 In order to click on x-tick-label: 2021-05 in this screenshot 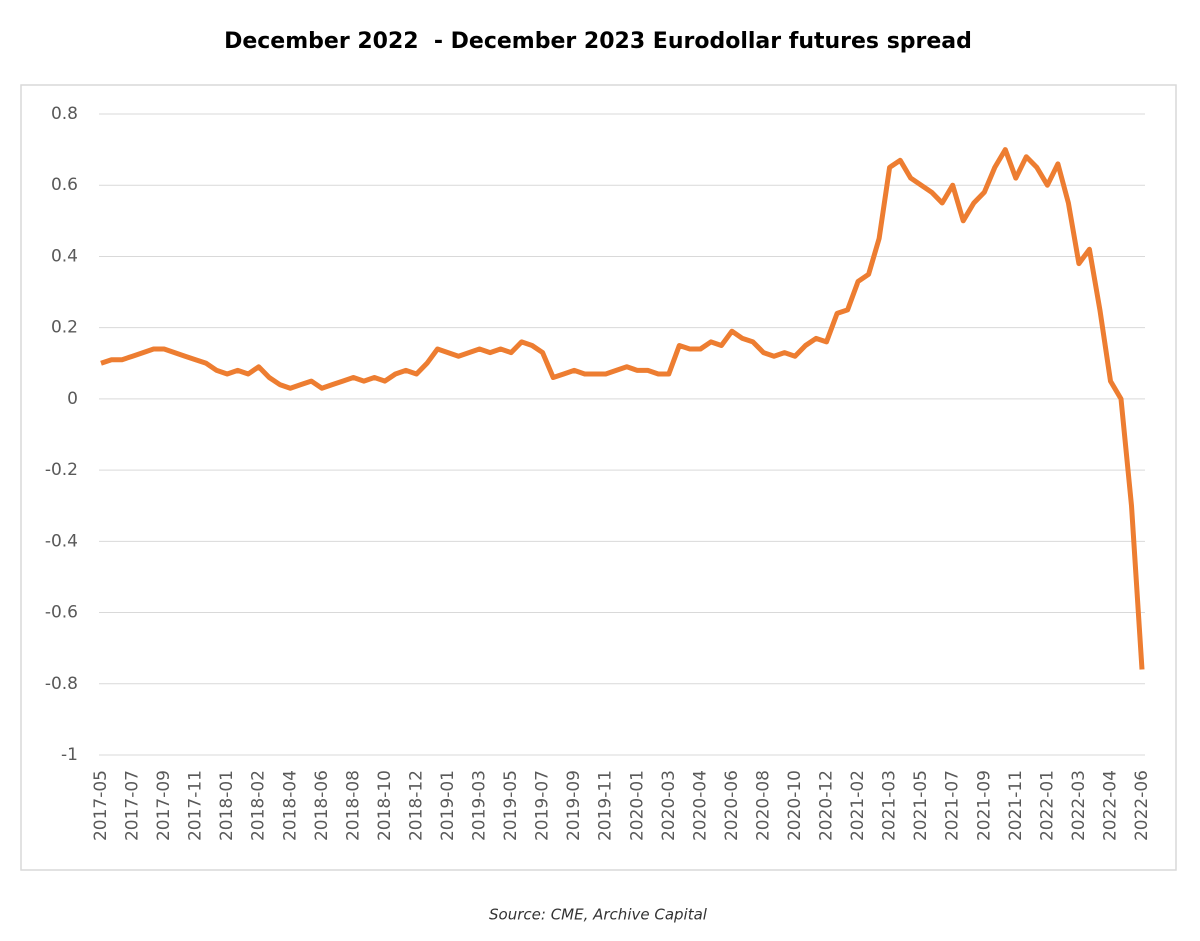, I will do `click(921, 805)`.